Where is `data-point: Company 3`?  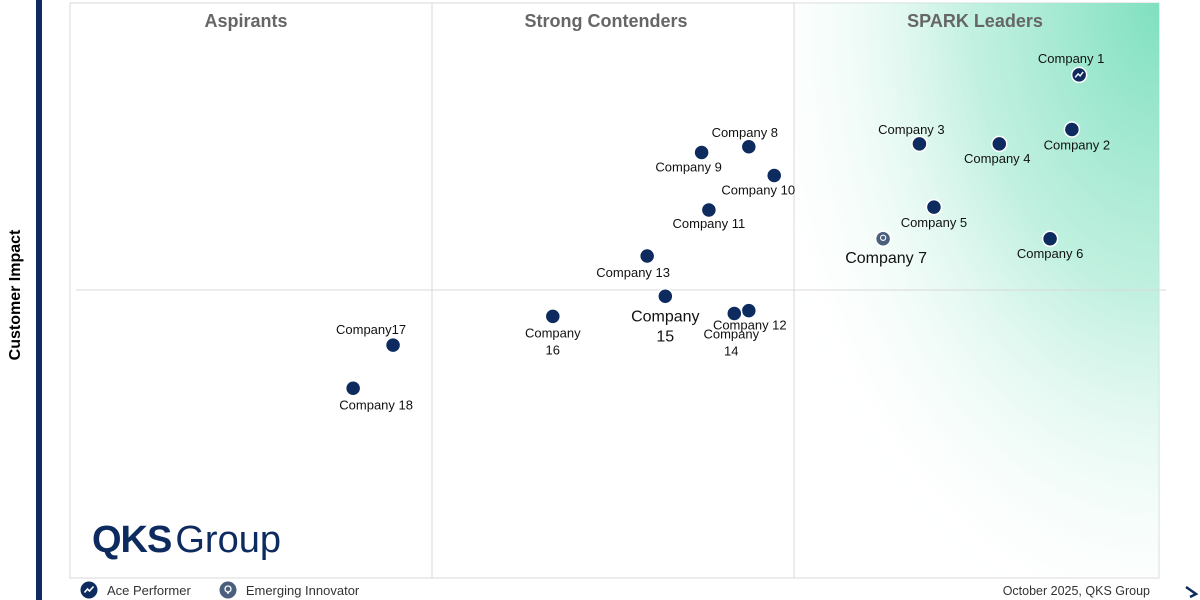 data-point: Company 3 is located at coordinates (911, 137).